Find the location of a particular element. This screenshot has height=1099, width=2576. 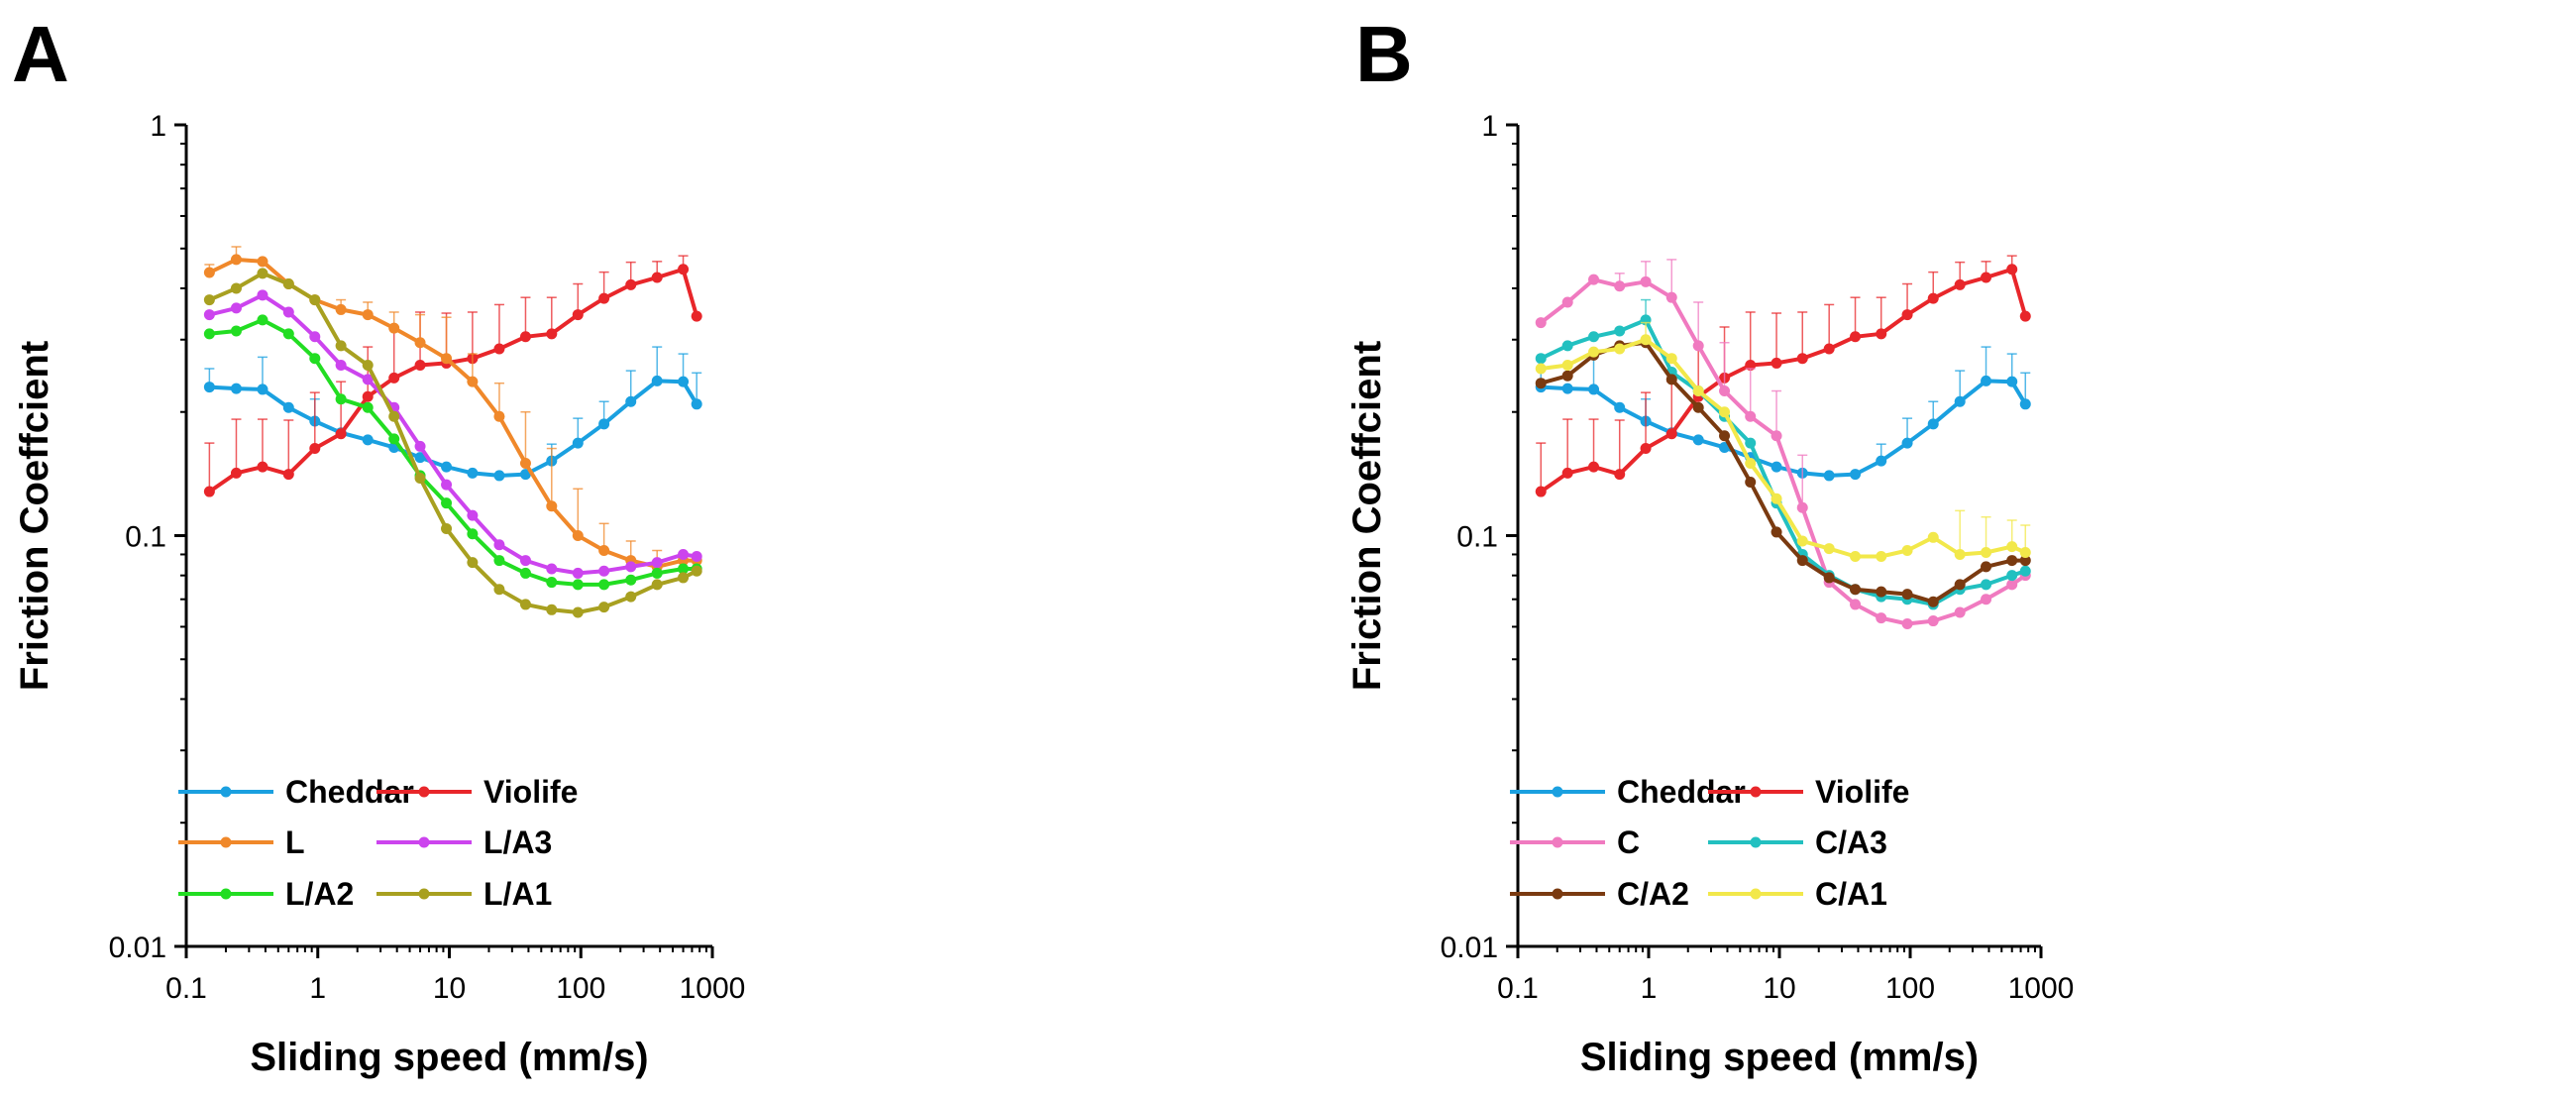

chart-b-y-tick-label: 0.01 is located at coordinates (1469, 948).